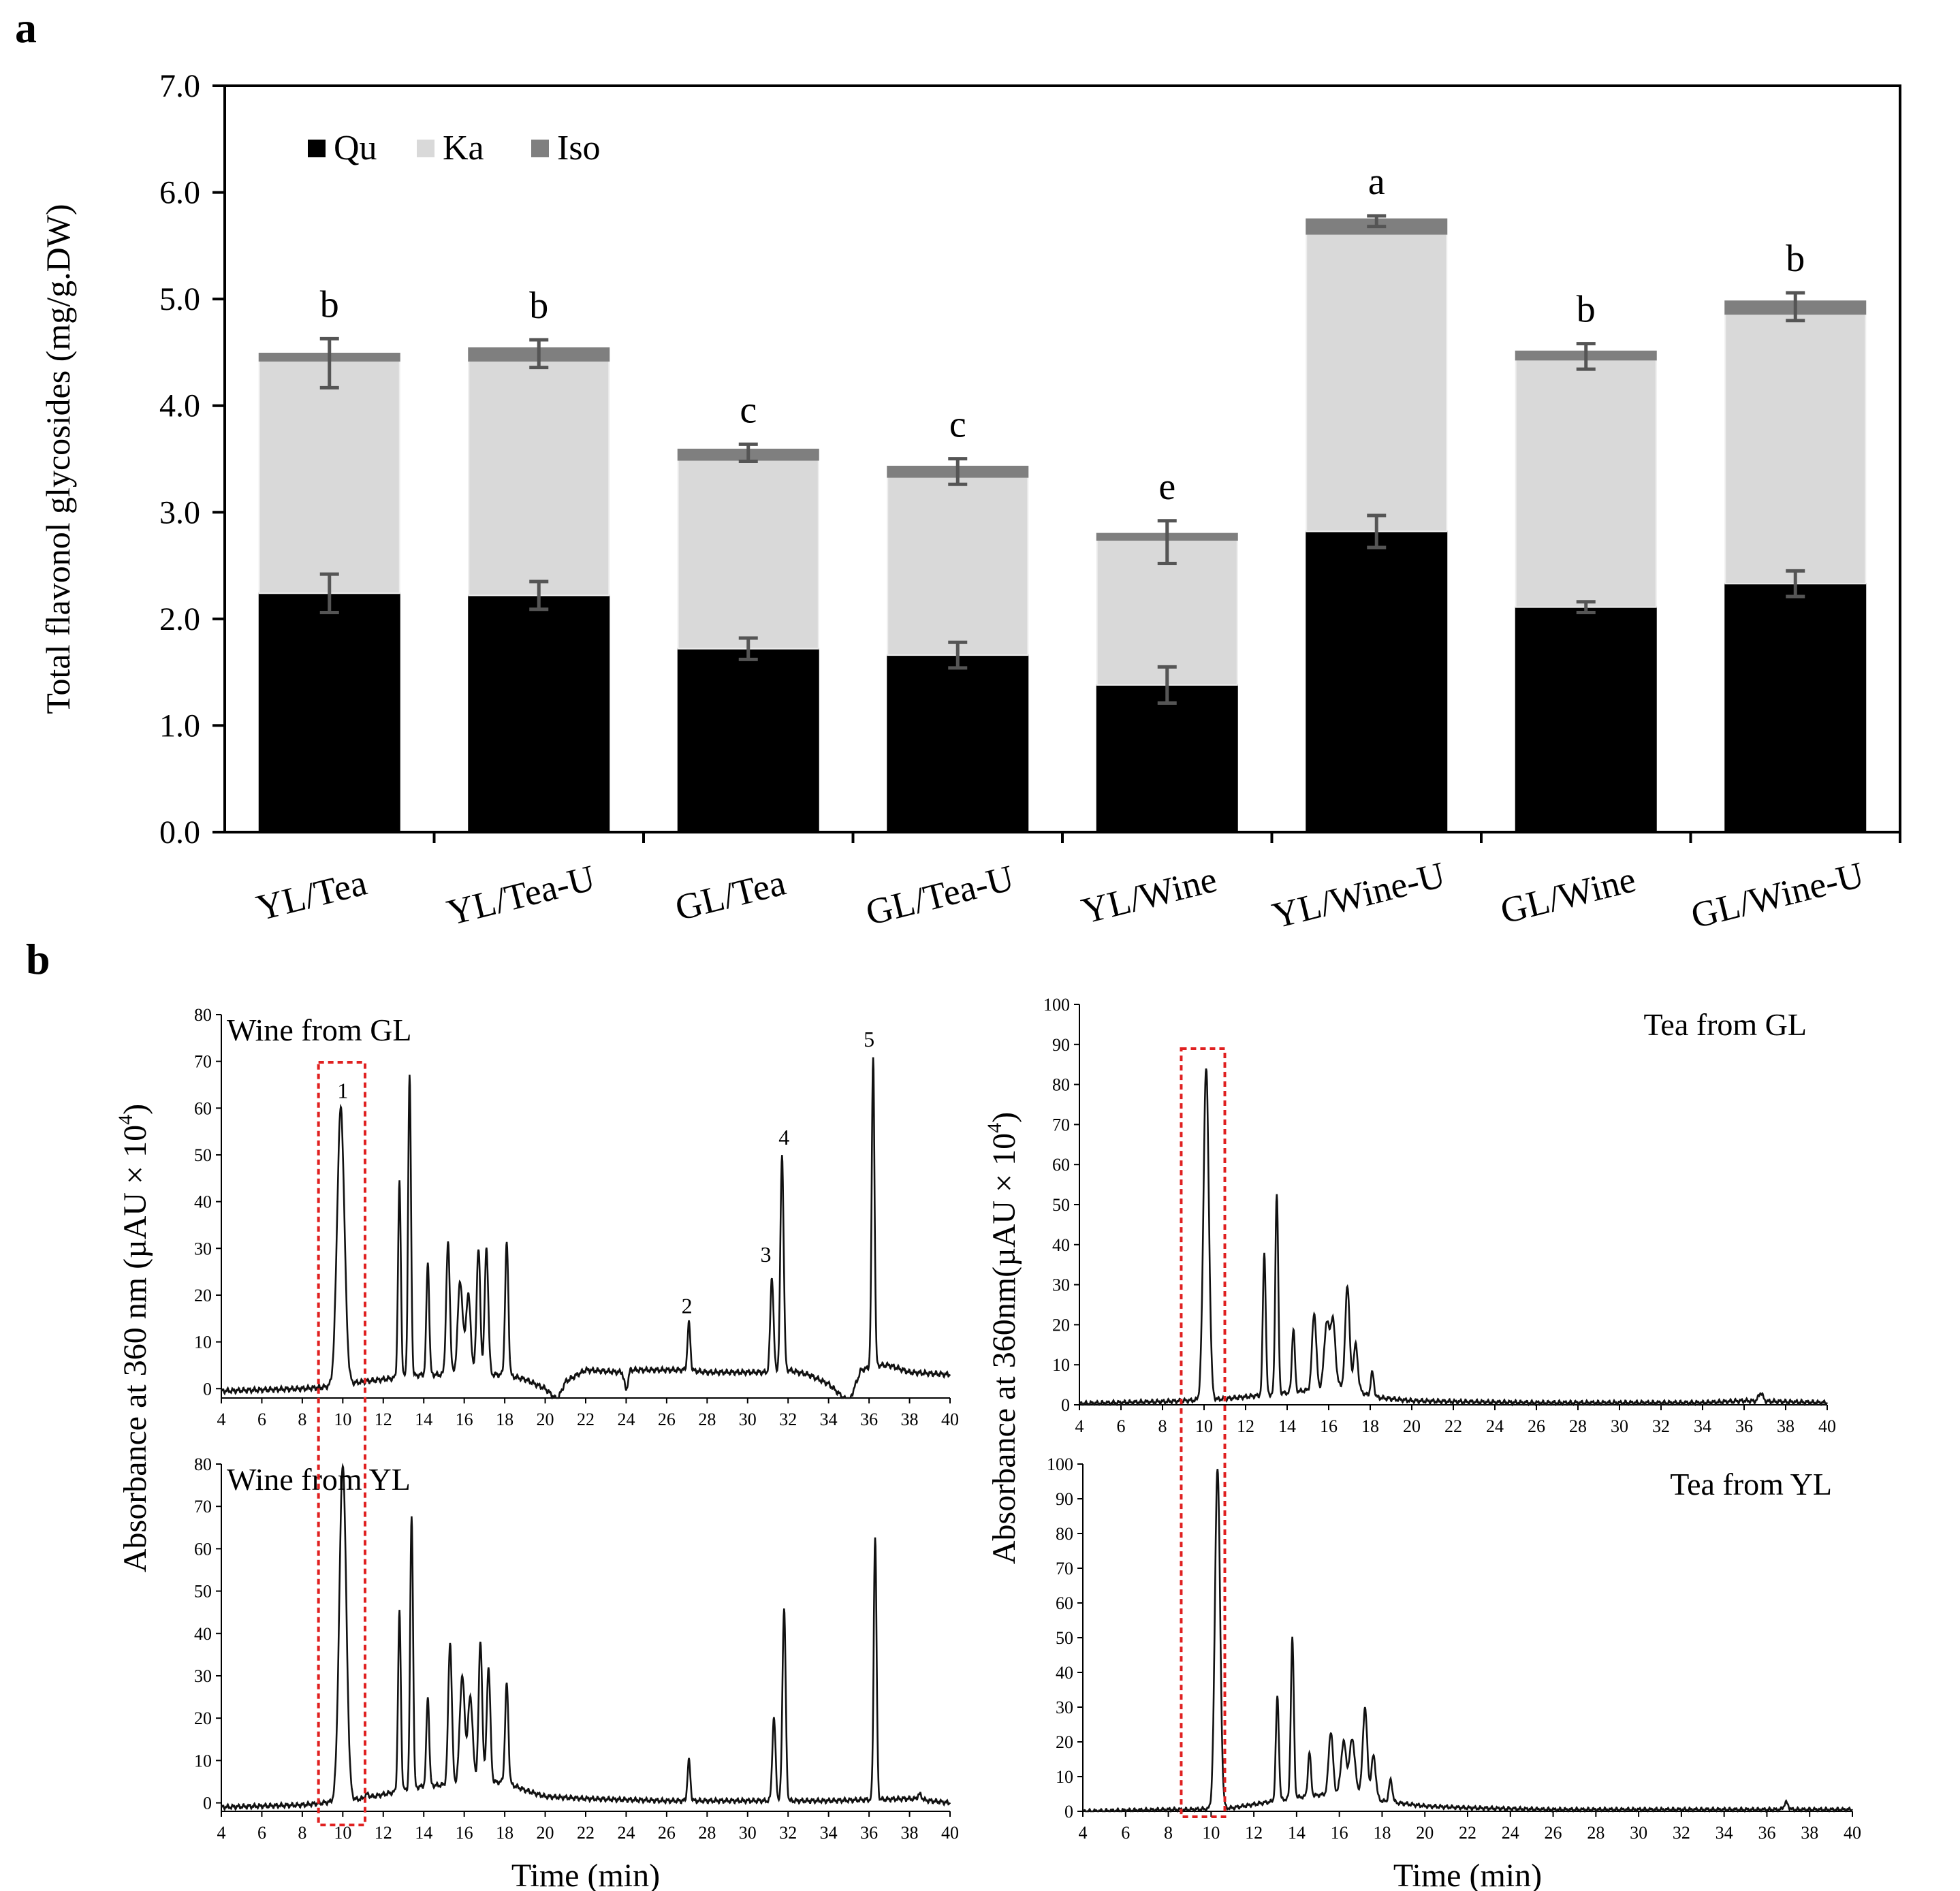  What do you see at coordinates (342, 1090) in the screenshot?
I see `peak-label: 1` at bounding box center [342, 1090].